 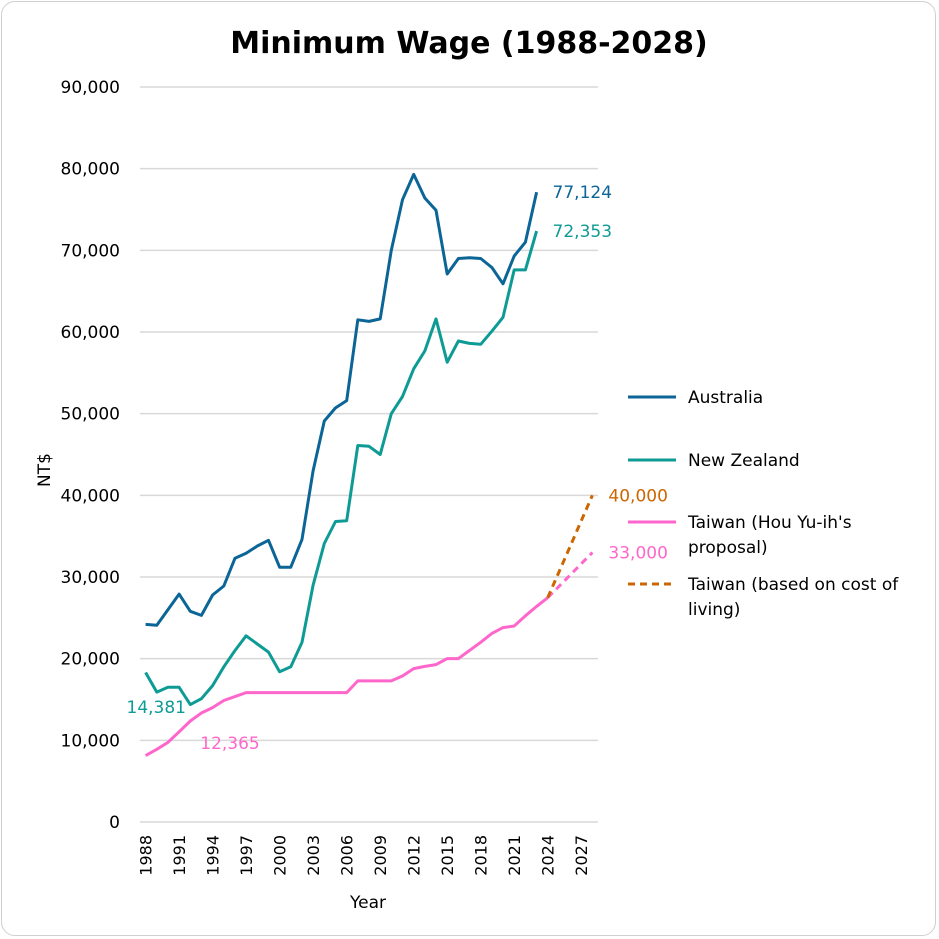 What do you see at coordinates (582, 193) in the screenshot?
I see `data-label: 77,124` at bounding box center [582, 193].